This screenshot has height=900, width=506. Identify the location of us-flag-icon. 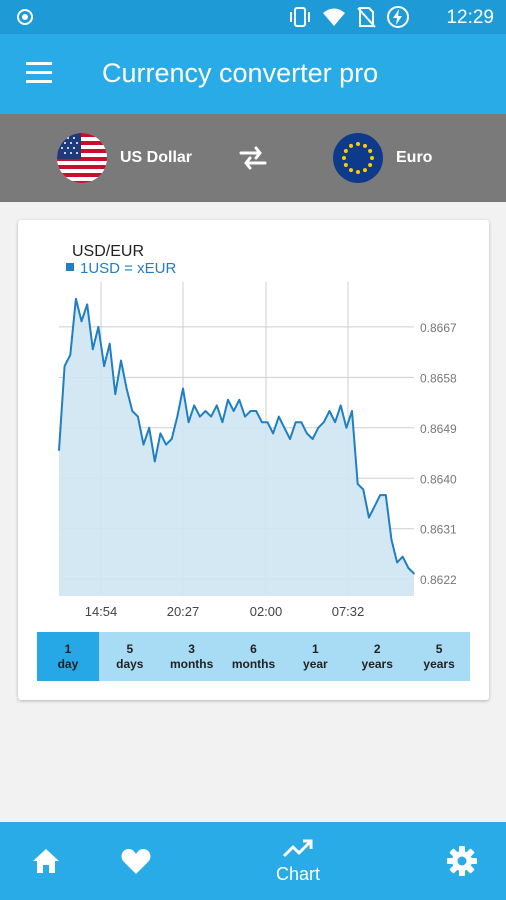
(82, 158).